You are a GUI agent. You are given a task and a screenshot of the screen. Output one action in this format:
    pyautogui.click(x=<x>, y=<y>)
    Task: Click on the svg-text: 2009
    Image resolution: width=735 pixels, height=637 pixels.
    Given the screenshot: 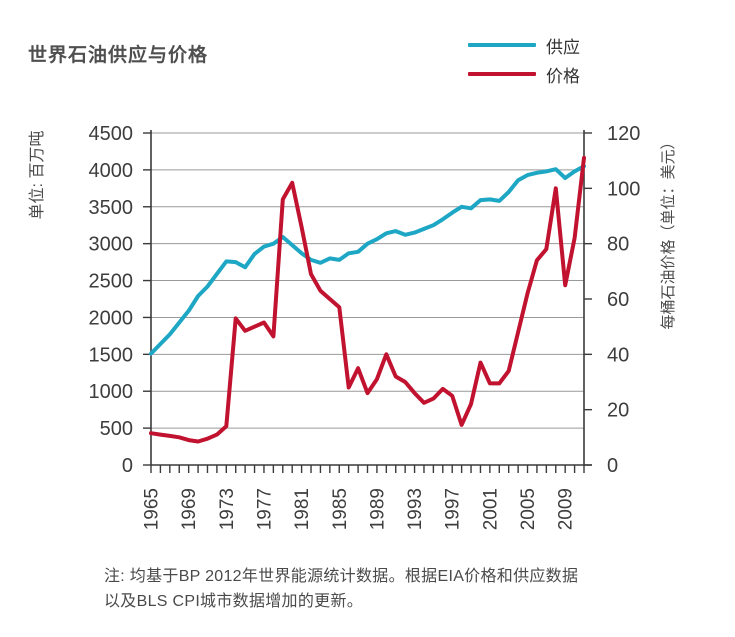 What is the action you would take?
    pyautogui.click(x=566, y=509)
    